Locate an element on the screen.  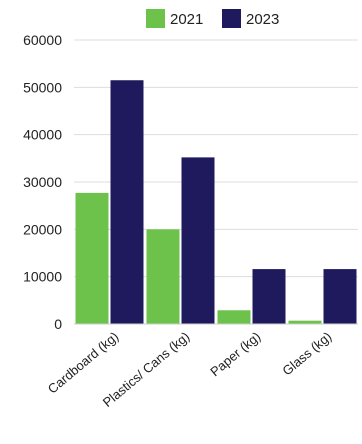
y-axis-ticks: 0 10000 20000 30000 40000 50000 60000 is located at coordinates (42, 182).